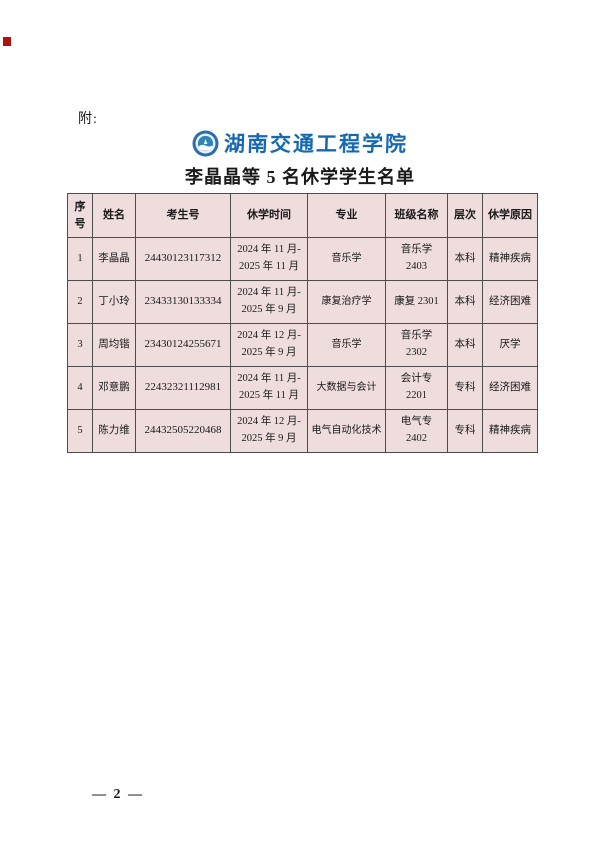 This screenshot has height=848, width=600. Describe the element at coordinates (183, 345) in the screenshot. I see `table-cell-exam-no: 23430124255671` at that location.